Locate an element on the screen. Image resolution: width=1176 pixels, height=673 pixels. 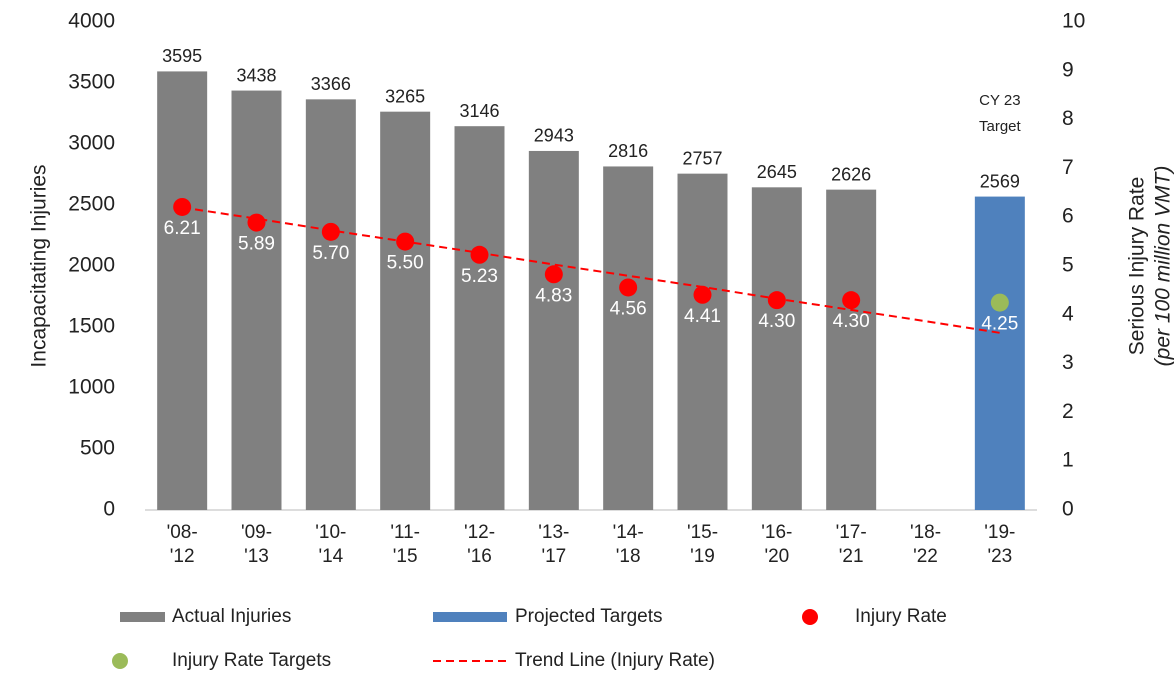
y2-tick-label: 8 is located at coordinates (1068, 118).